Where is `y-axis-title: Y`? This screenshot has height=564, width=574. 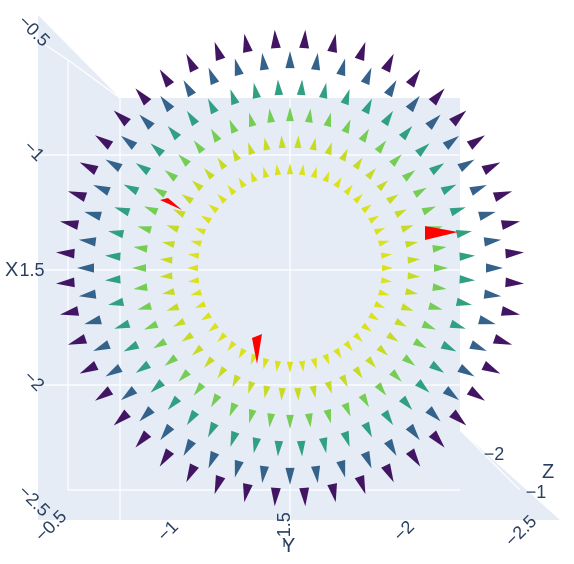 y-axis-title: Y is located at coordinates (288, 546).